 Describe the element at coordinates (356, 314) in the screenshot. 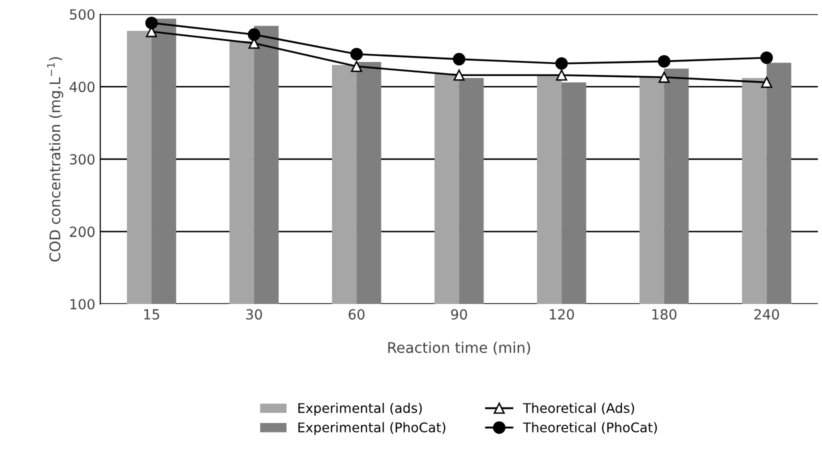

I see `x-tick-label: 60` at that location.